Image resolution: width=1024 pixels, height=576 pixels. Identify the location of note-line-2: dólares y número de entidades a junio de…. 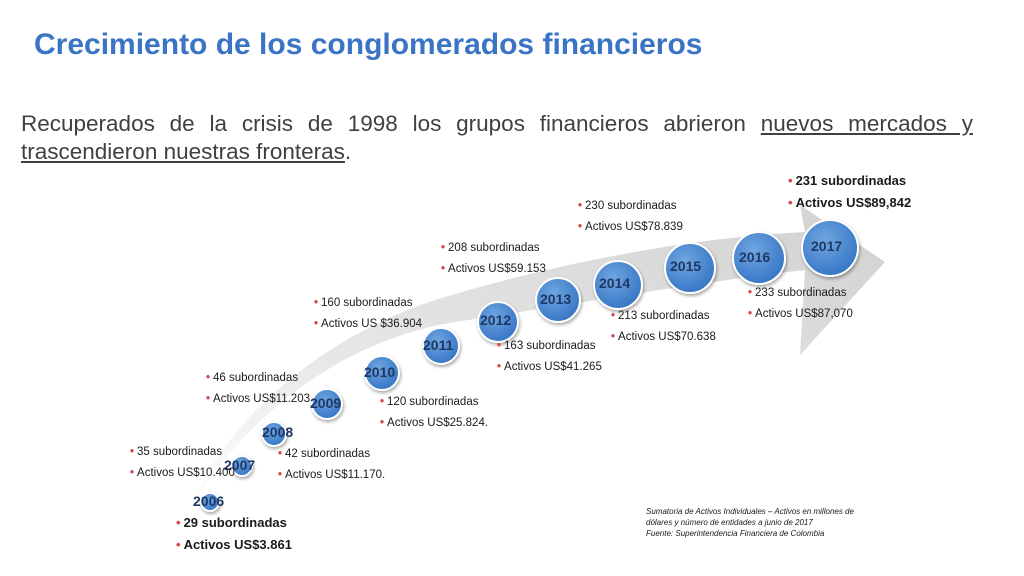
(729, 522).